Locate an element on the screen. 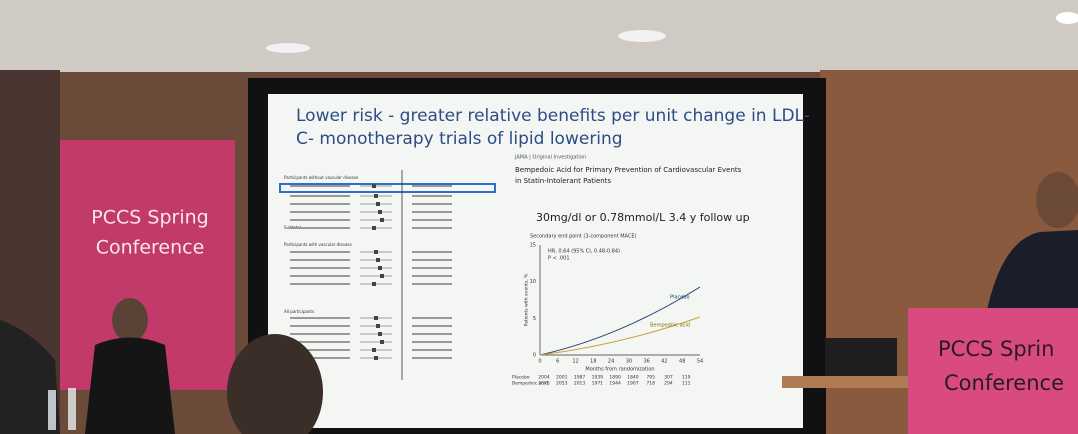 The height and width of the screenshot is (434, 1078). at-risk-value: 2001 is located at coordinates (562, 378).